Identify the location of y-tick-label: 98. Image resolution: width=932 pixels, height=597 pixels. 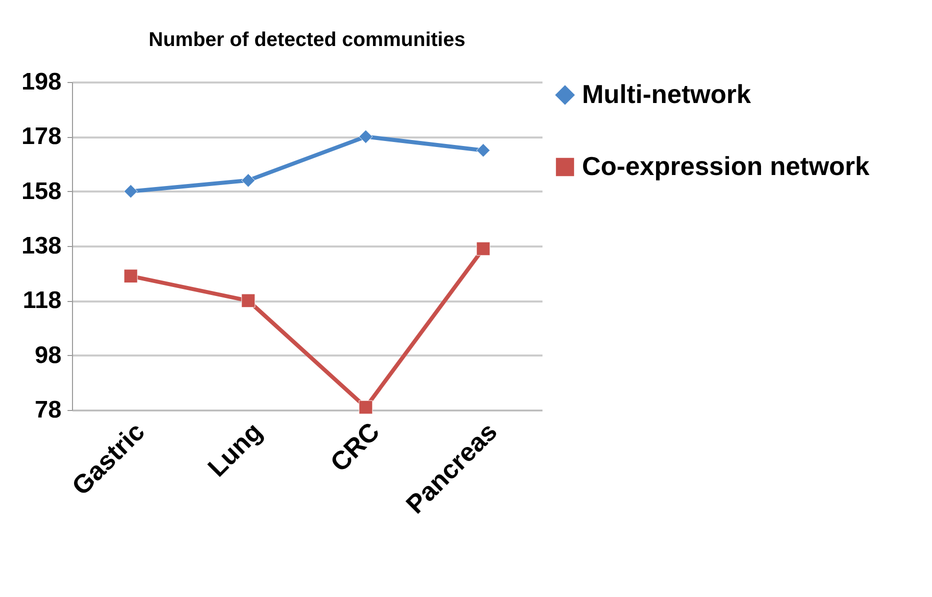
(48, 355).